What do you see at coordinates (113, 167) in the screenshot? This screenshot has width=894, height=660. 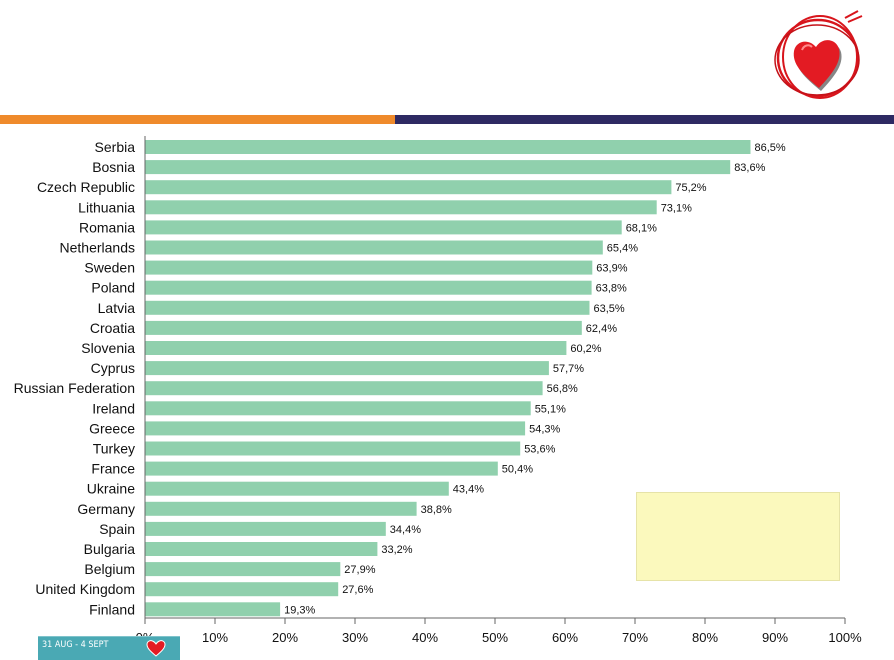 I see `category-label: Bosnia` at bounding box center [113, 167].